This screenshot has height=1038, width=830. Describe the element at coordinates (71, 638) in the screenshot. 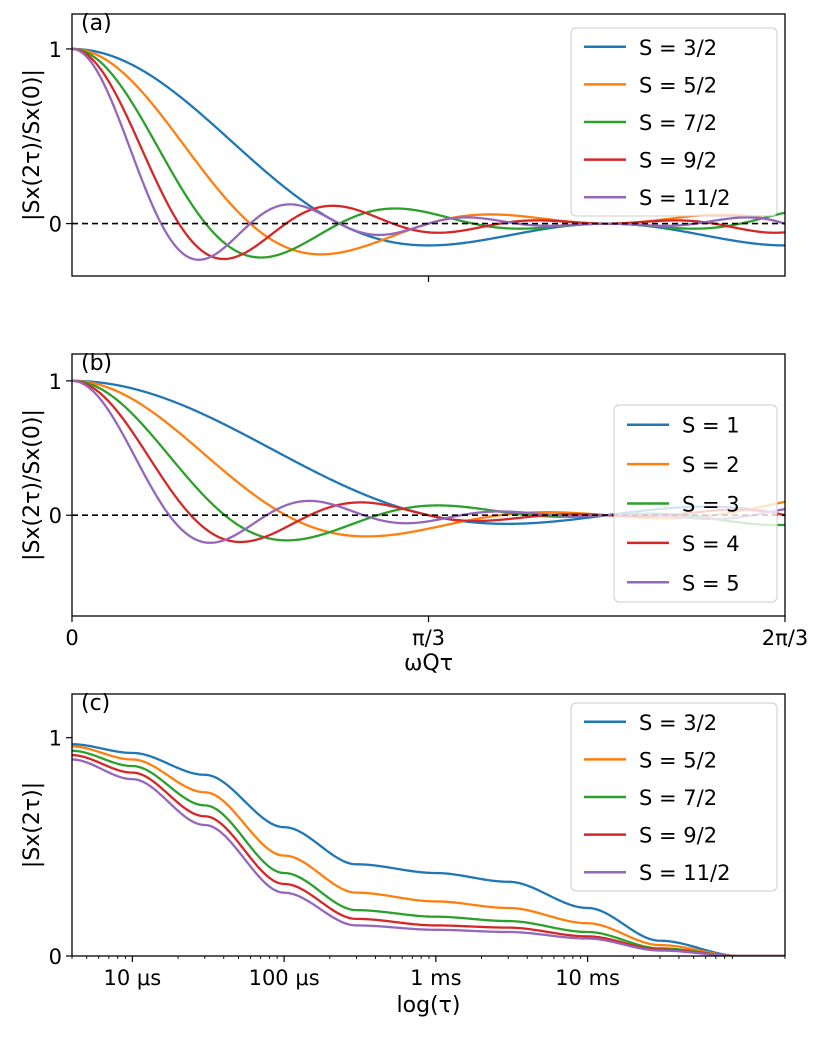

I see `x-tick-label: 0` at that location.